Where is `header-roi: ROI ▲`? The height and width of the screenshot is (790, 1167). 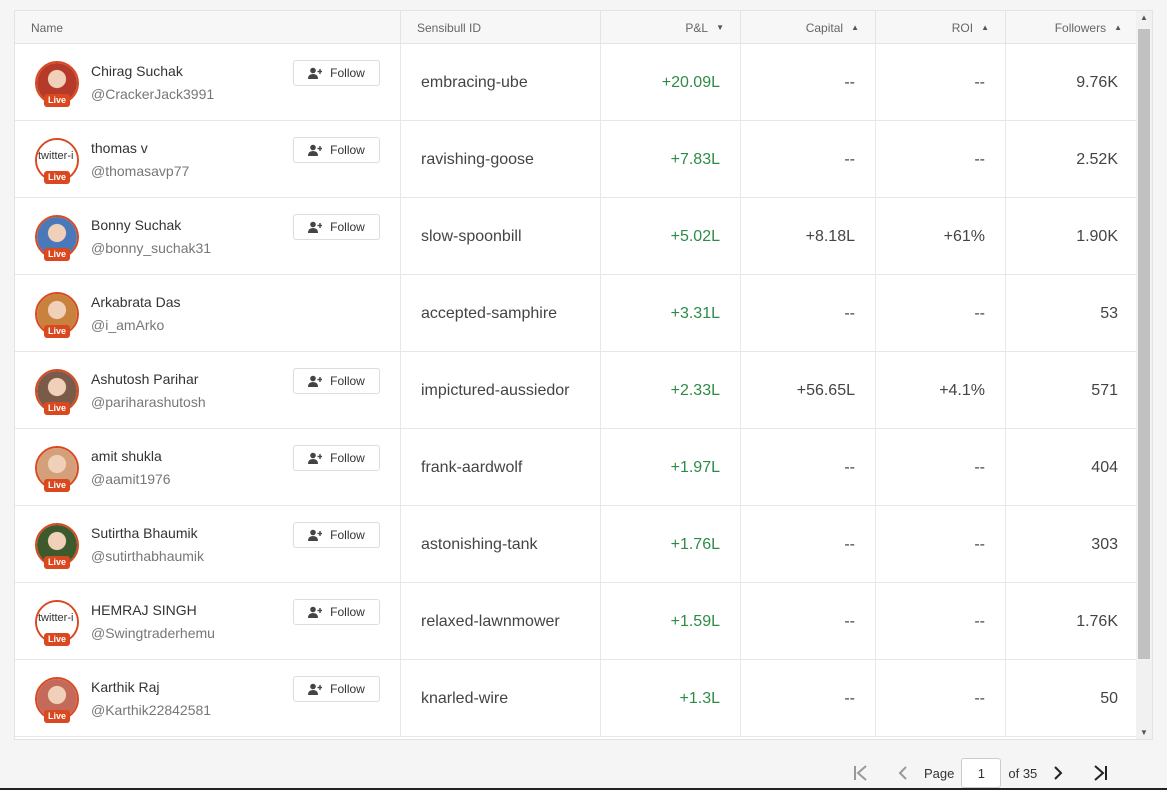
header-roi: ROI ▲ is located at coordinates (941, 27).